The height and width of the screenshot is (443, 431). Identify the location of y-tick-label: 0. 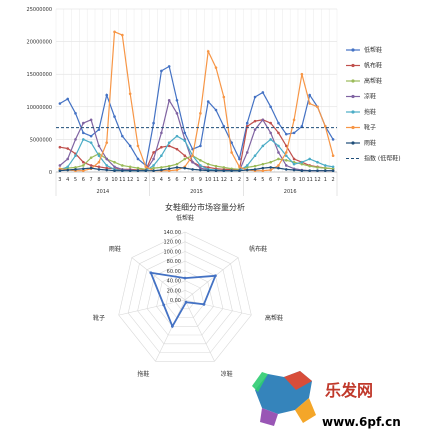
(50, 173).